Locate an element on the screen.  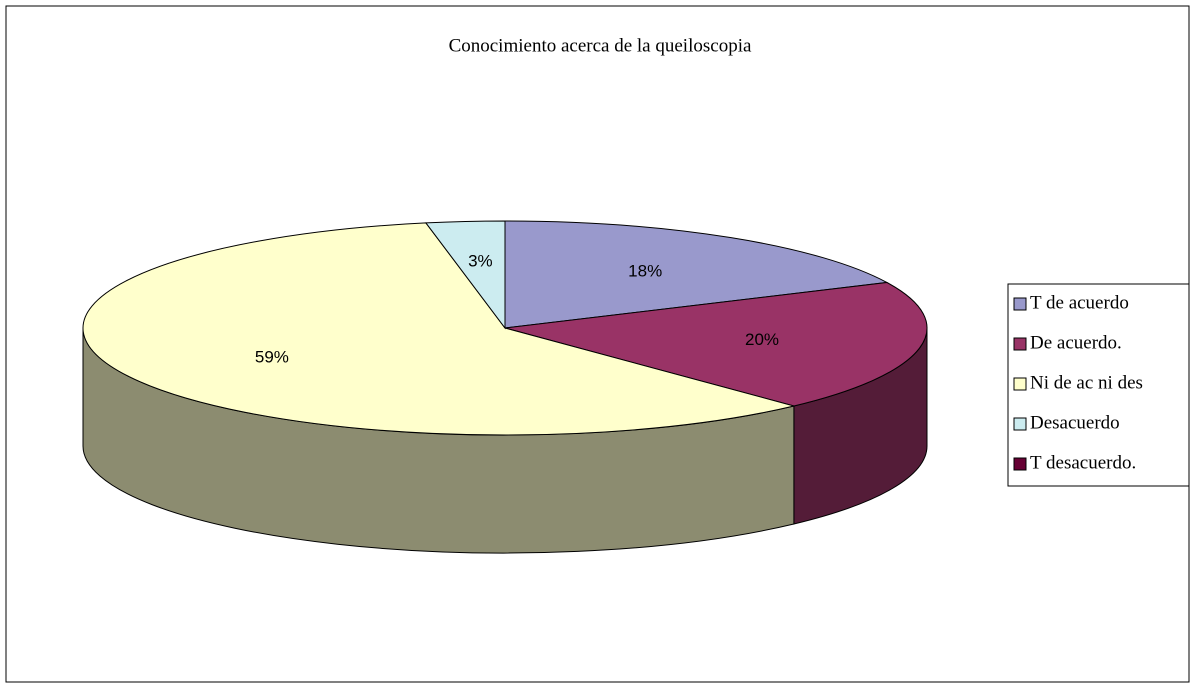
data-label: 3% is located at coordinates (480, 260).